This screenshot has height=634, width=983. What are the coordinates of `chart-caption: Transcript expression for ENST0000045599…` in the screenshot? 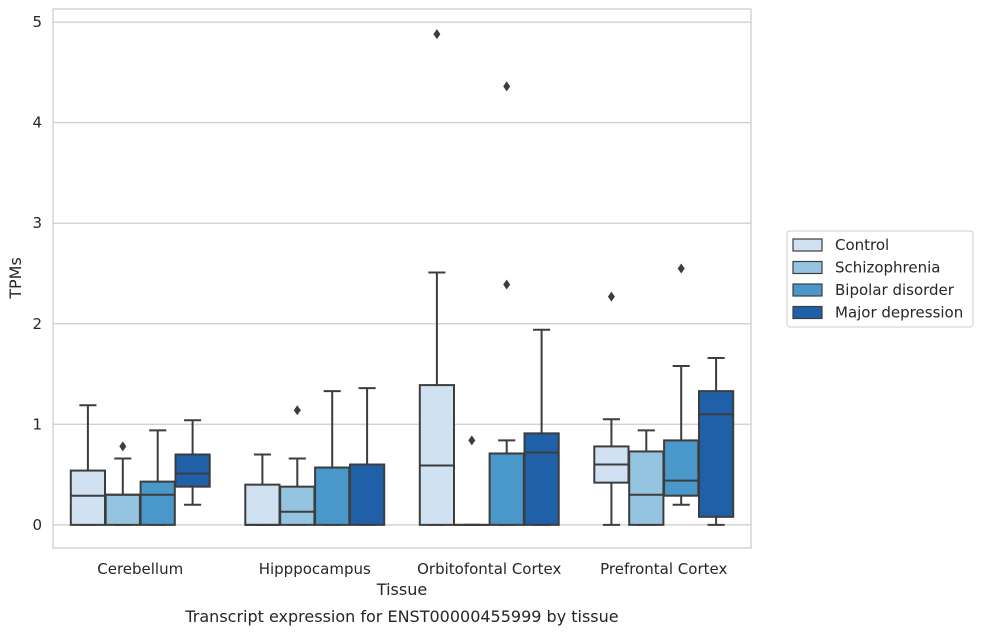 It's located at (401, 616).